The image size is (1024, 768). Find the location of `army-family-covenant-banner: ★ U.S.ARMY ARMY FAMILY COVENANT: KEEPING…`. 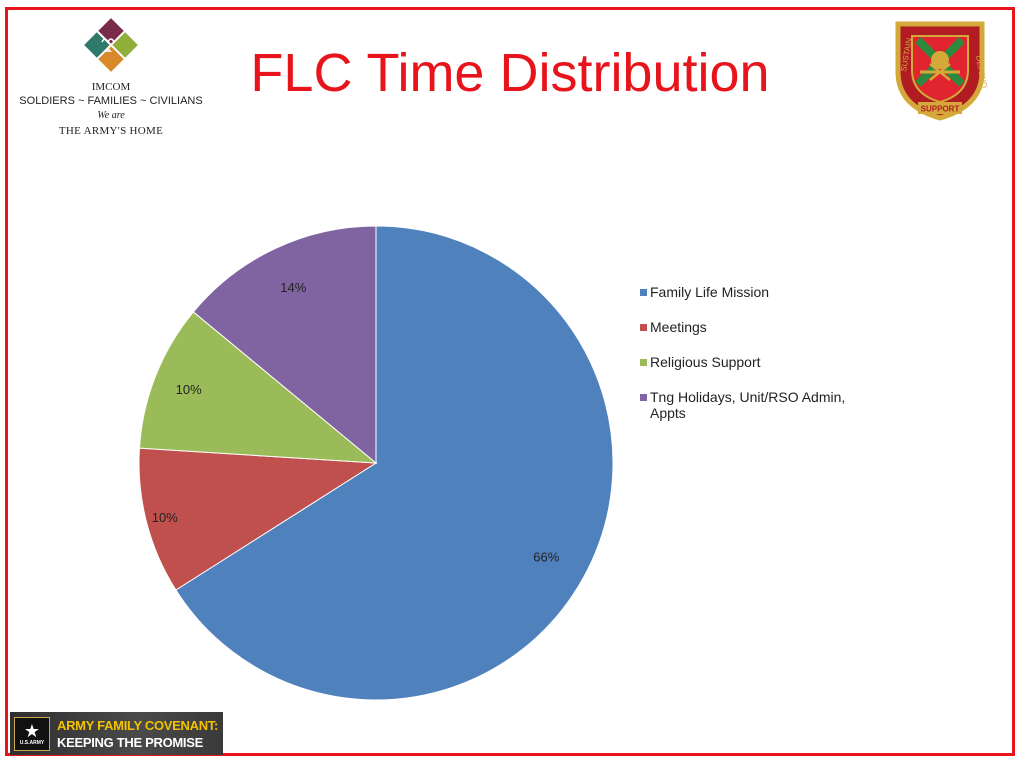

army-family-covenant-banner: ★ U.S.ARMY ARMY FAMILY COVENANT: KEEPING… is located at coordinates (116, 733).